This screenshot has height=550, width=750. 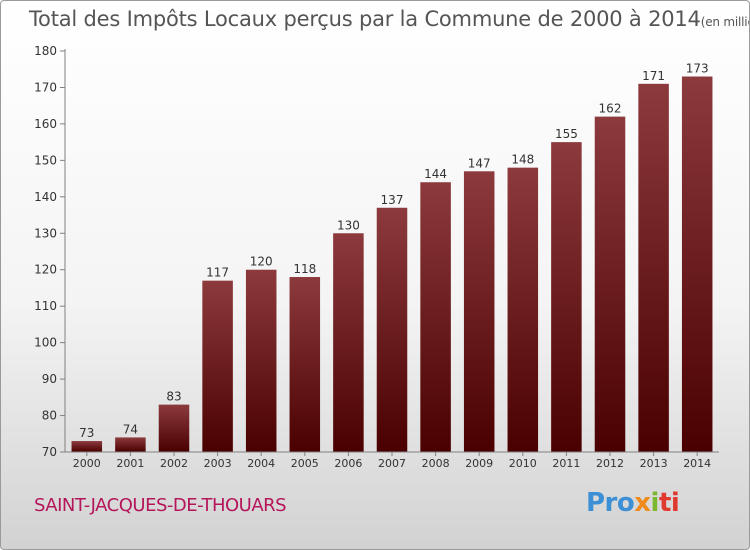 What do you see at coordinates (45, 87) in the screenshot?
I see `y-tick-label: 170` at bounding box center [45, 87].